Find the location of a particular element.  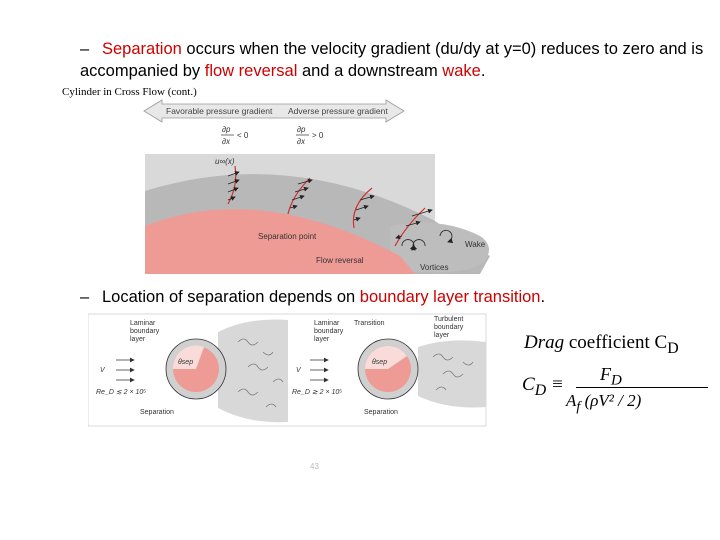

wake-region is located at coordinates (439, 247).